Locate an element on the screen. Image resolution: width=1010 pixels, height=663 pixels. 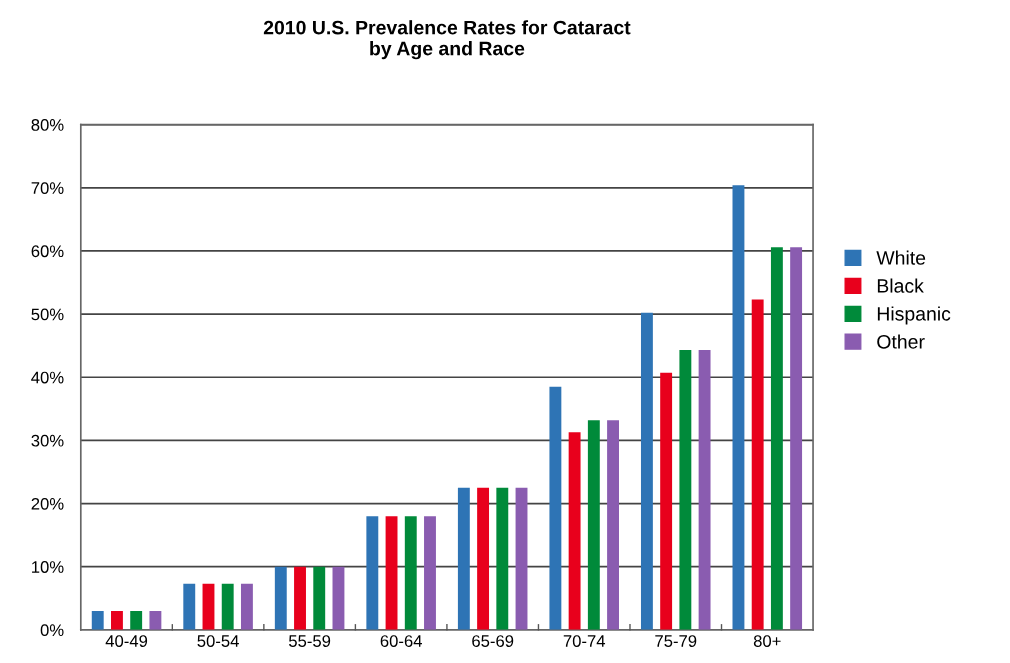
y-tick-label: 20% is located at coordinates (47, 503).